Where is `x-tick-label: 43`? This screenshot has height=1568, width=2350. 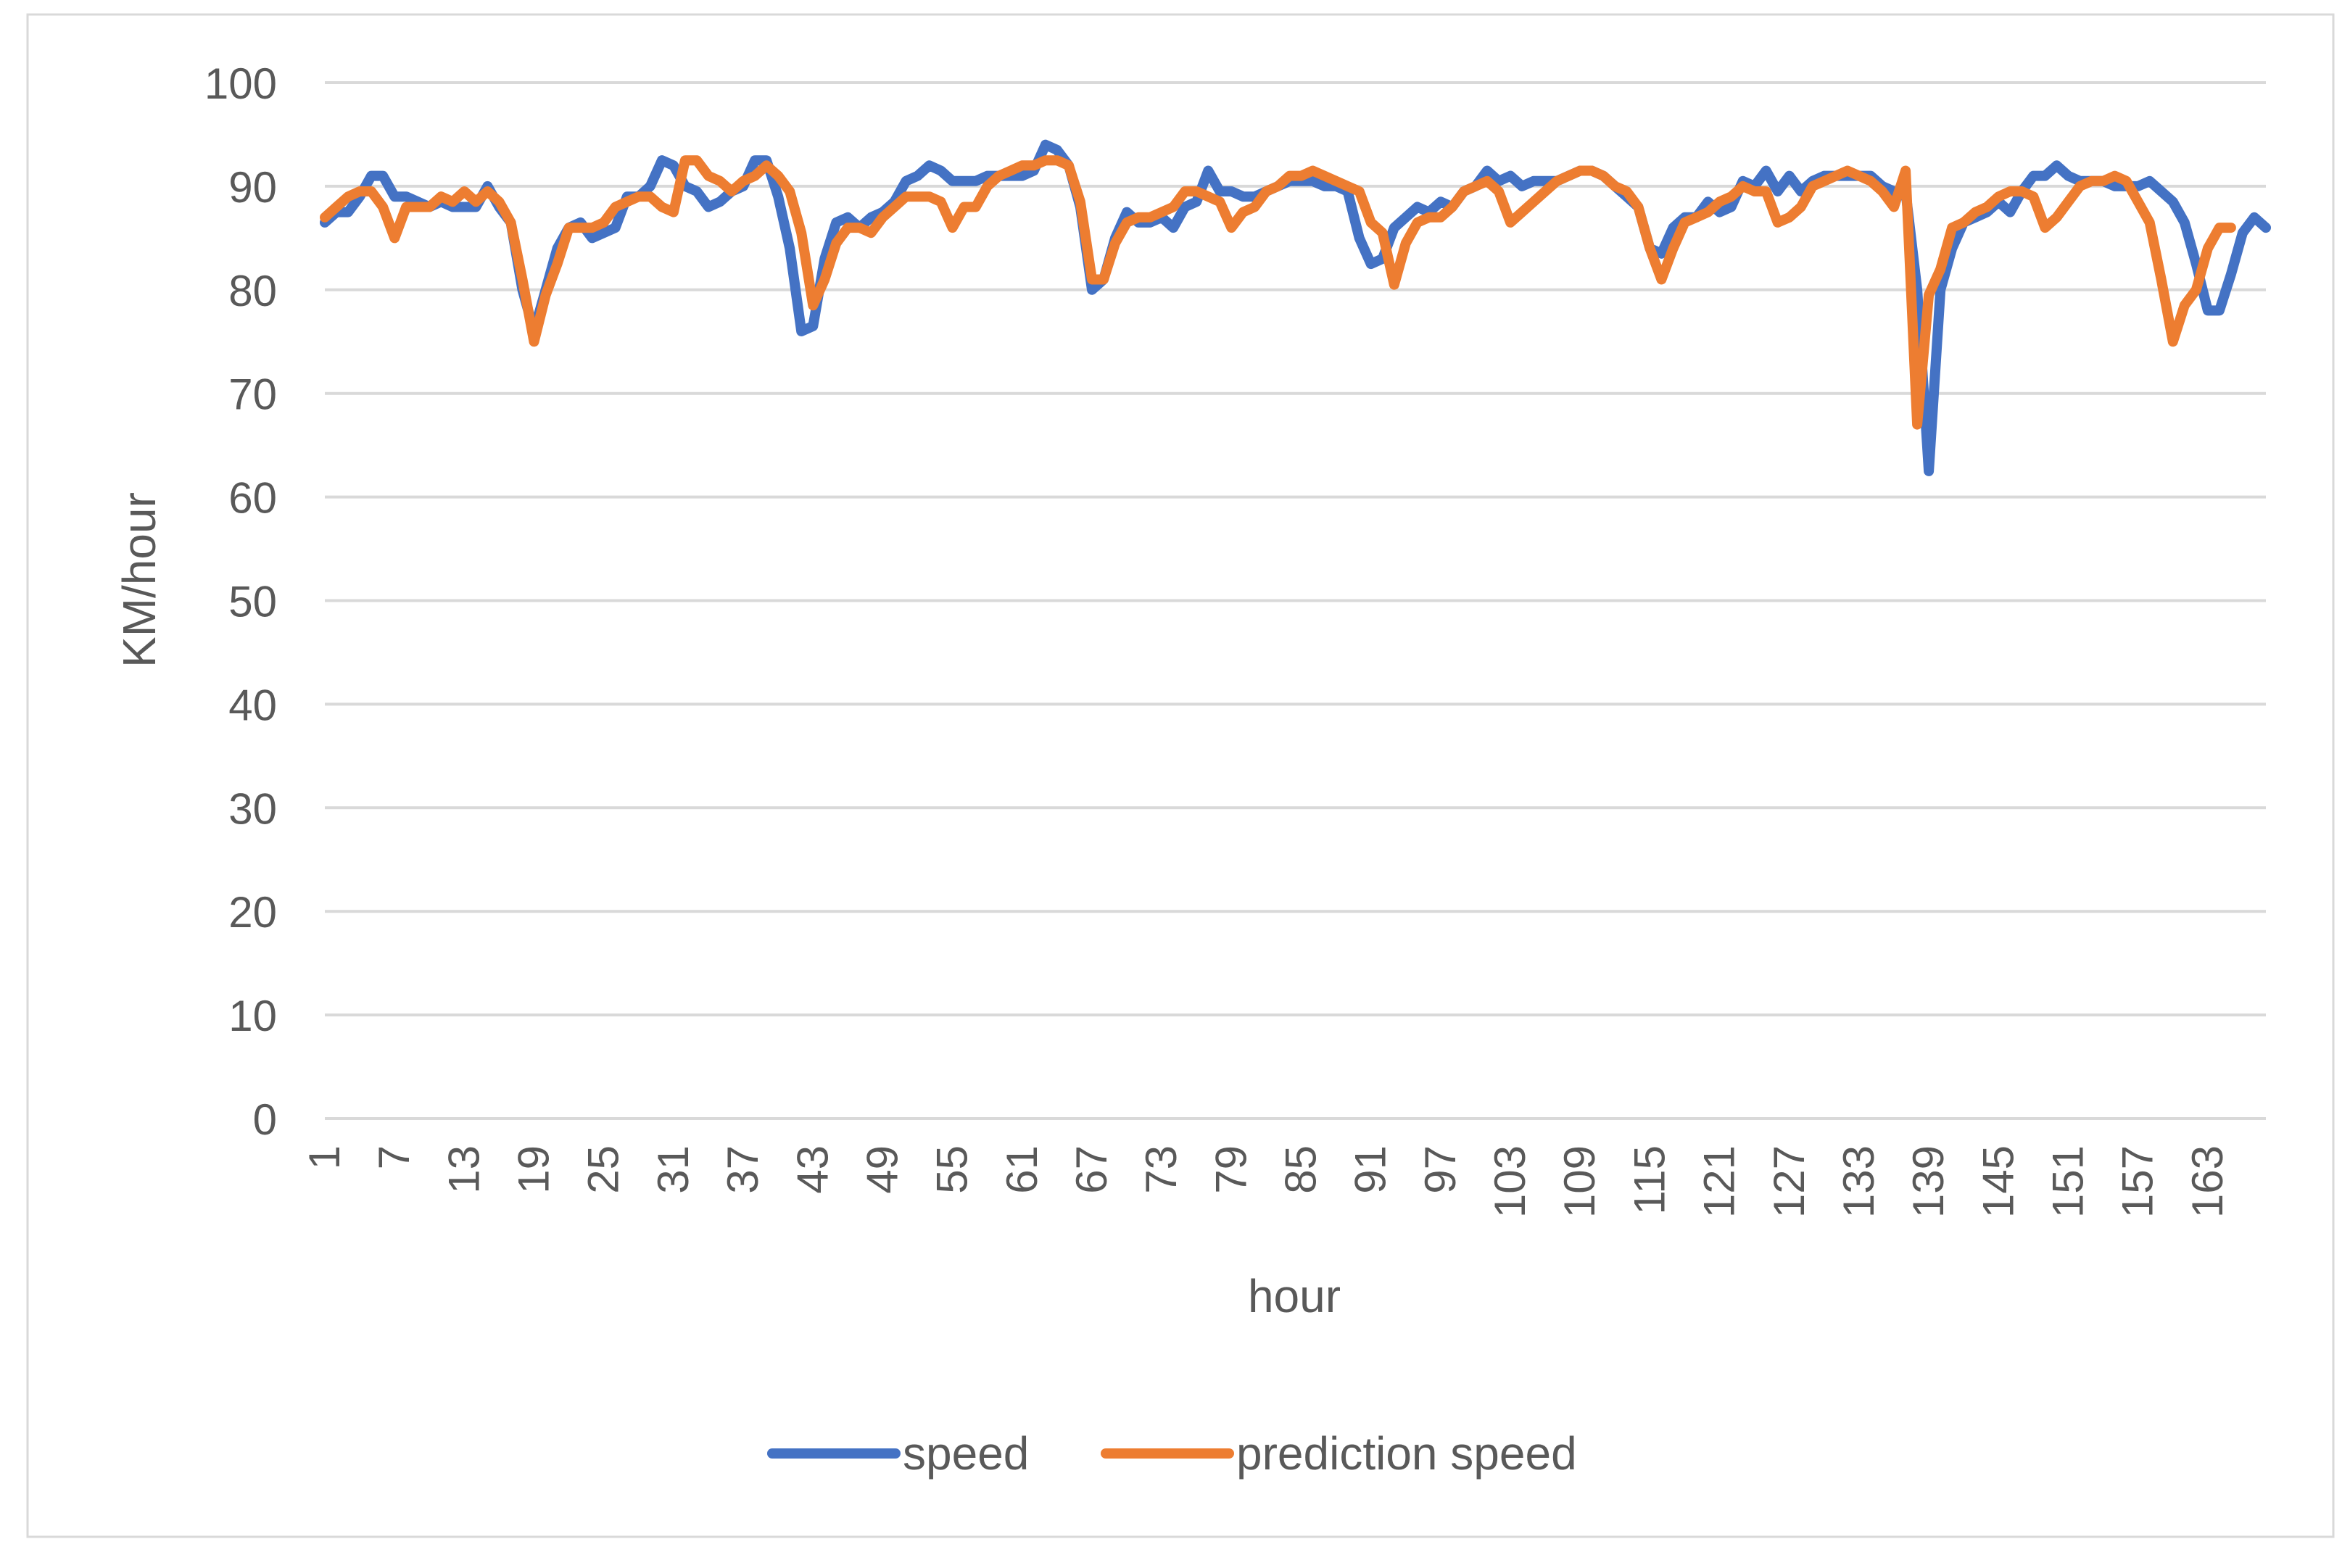 x-tick-label: 43 is located at coordinates (812, 1170).